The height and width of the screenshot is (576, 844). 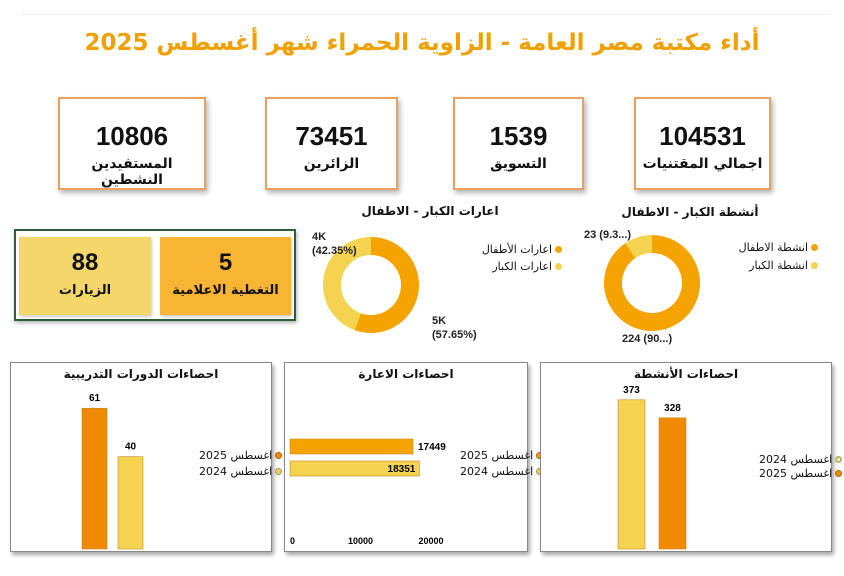 I want to click on tile-visits: 88 الزيارات, so click(x=85, y=276).